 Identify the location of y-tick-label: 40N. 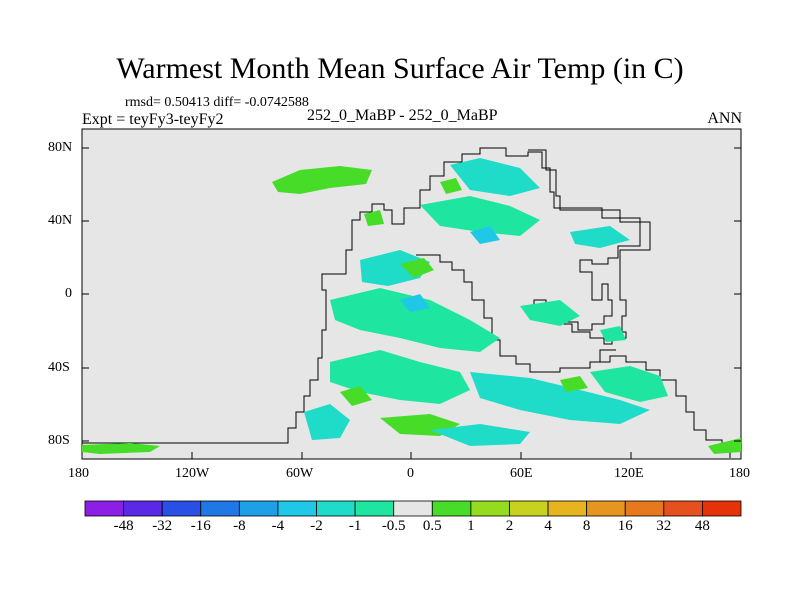
(60, 220).